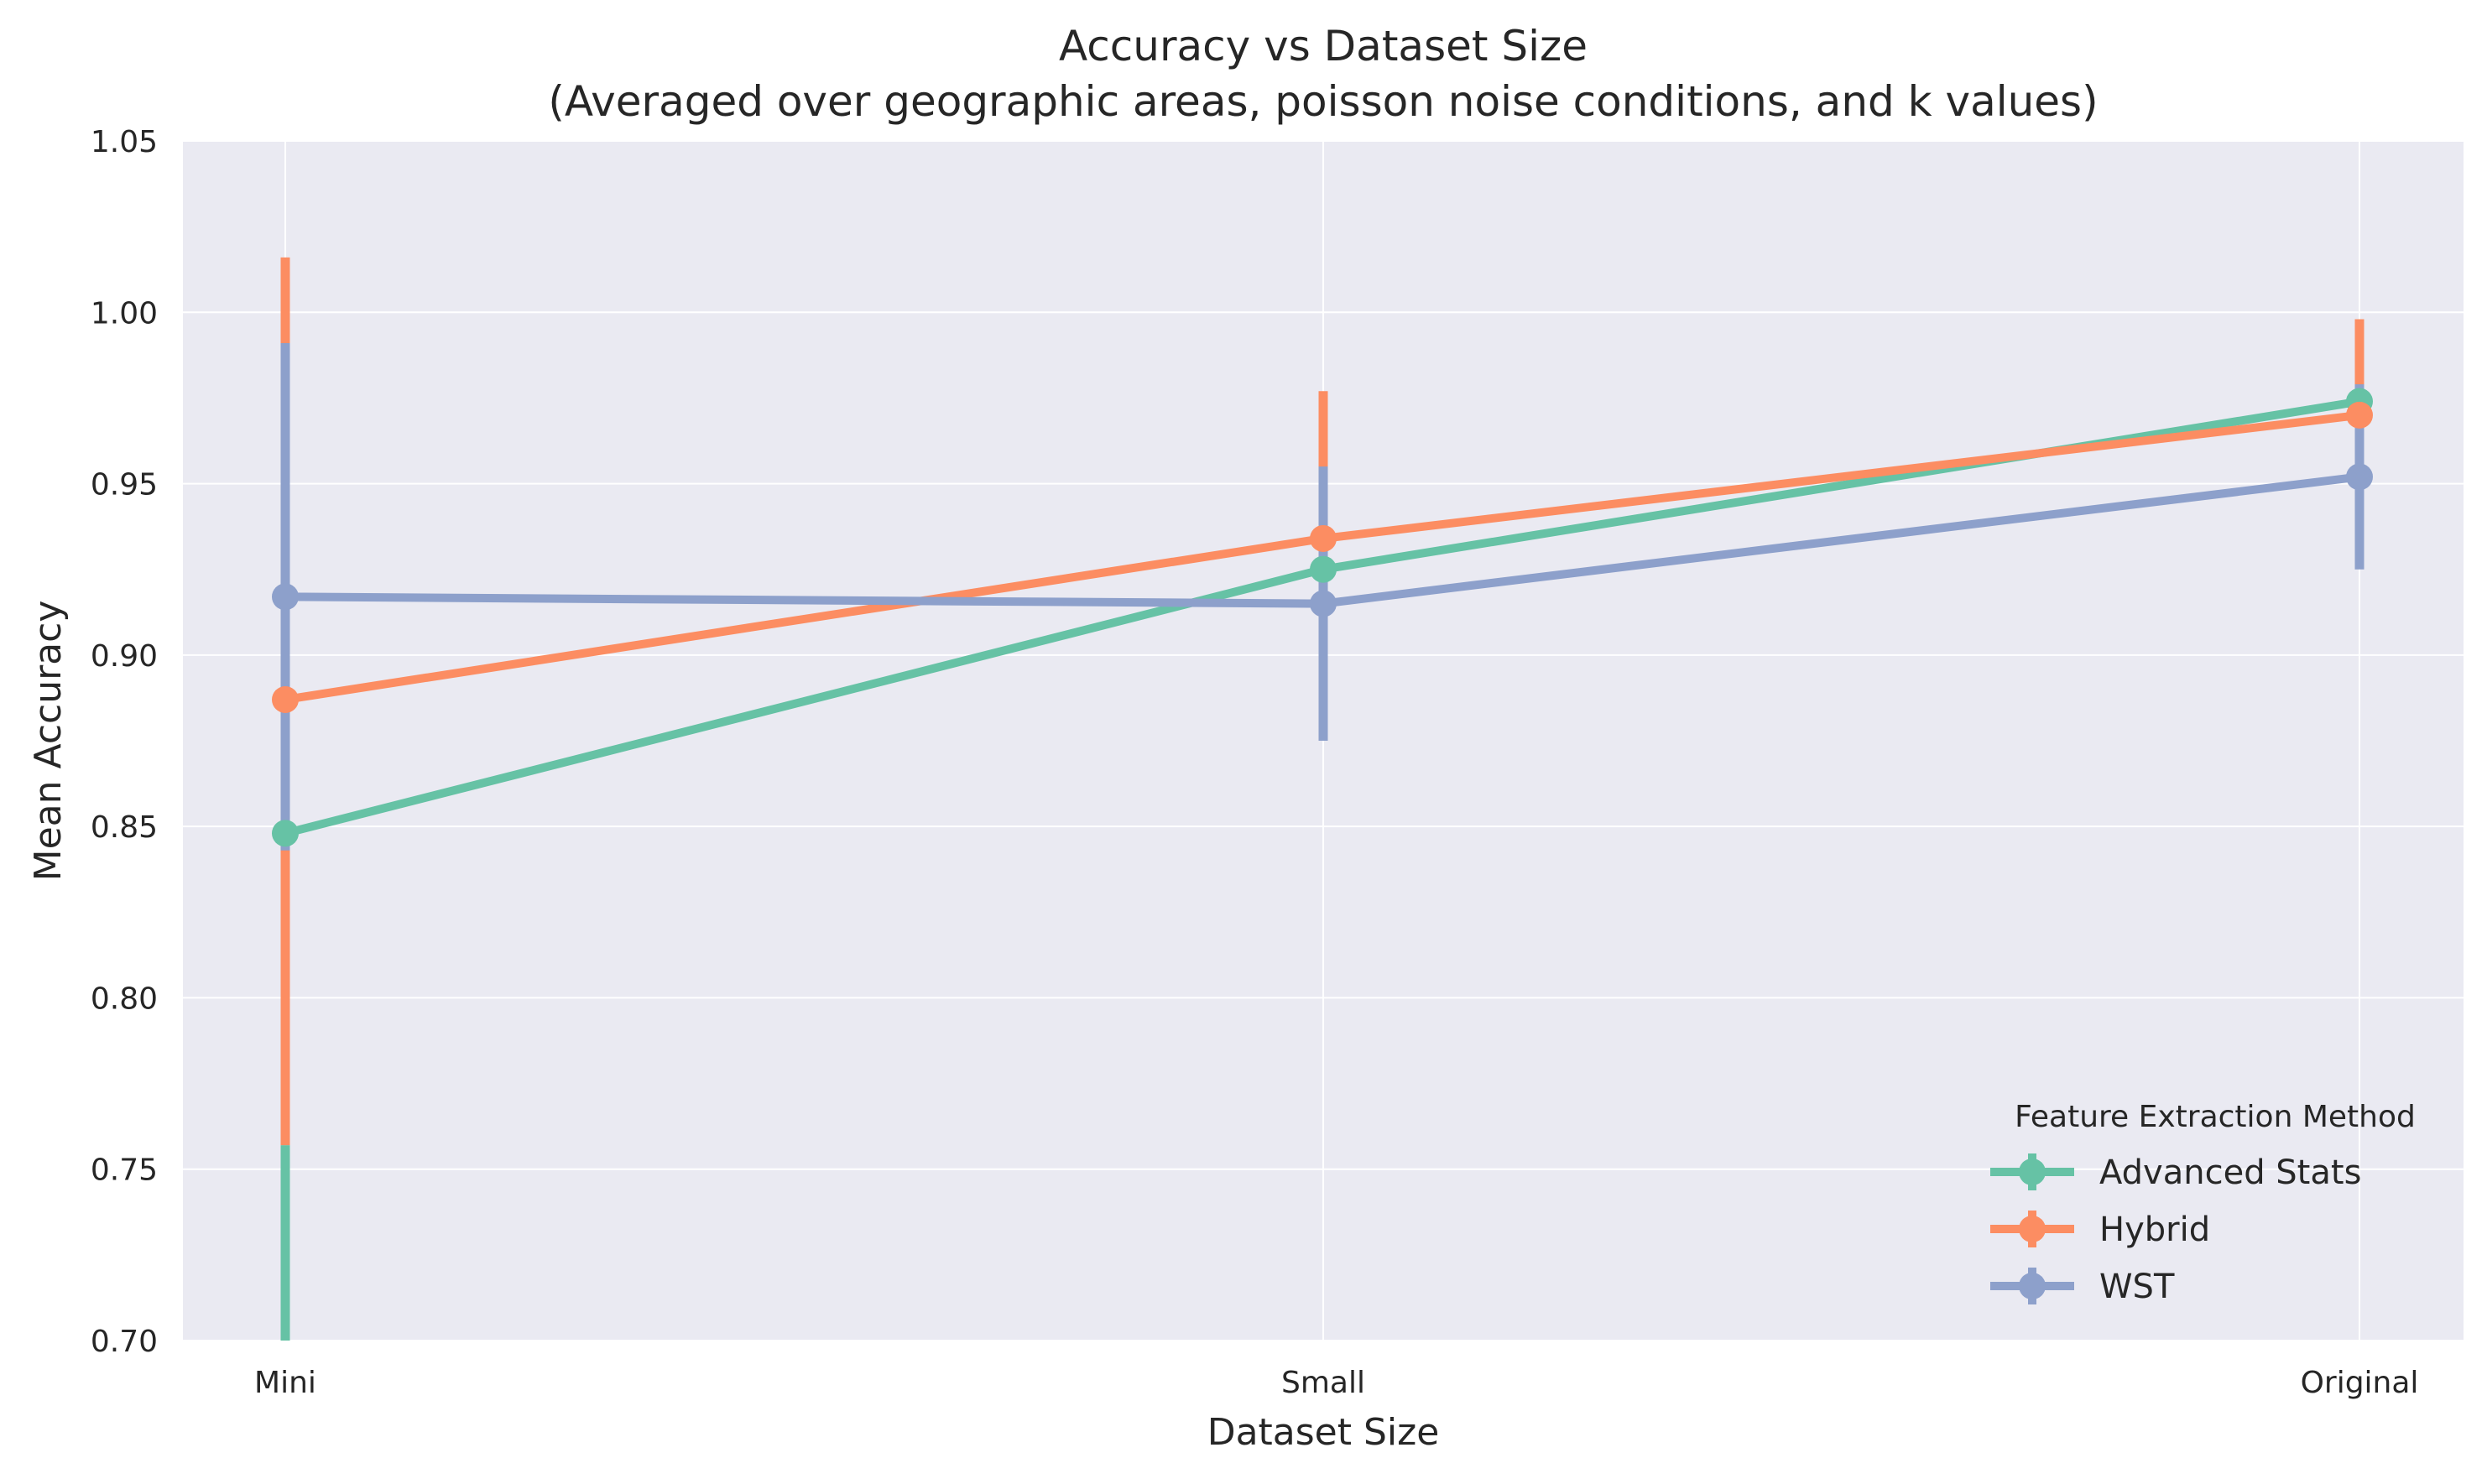  What do you see at coordinates (125, 485) in the screenshot?
I see `y-tick-label: 0.95` at bounding box center [125, 485].